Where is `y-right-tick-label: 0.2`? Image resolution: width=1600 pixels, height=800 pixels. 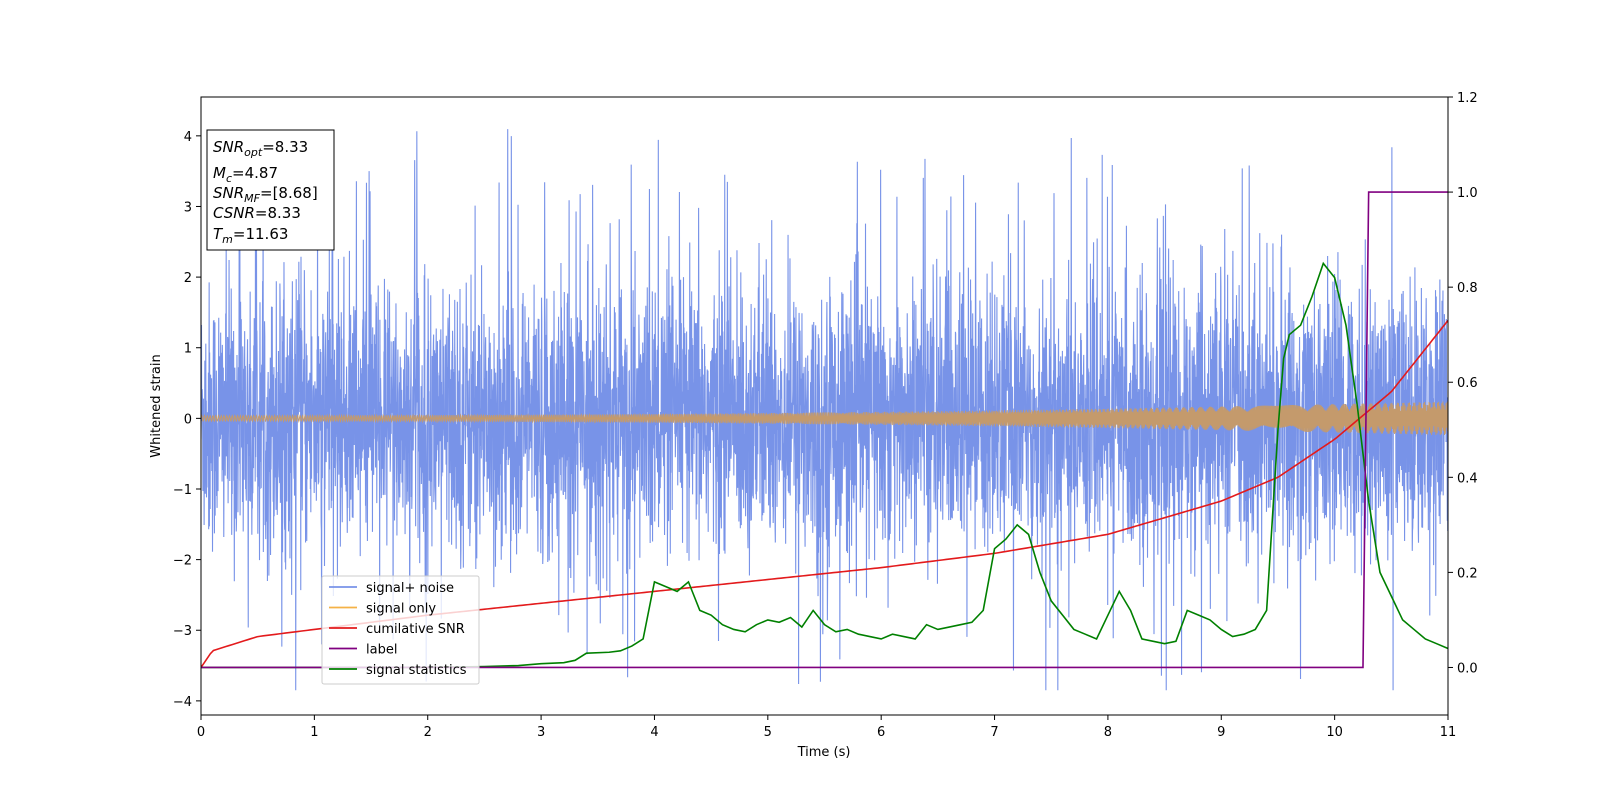 y-right-tick-label: 0.2 is located at coordinates (1467, 573).